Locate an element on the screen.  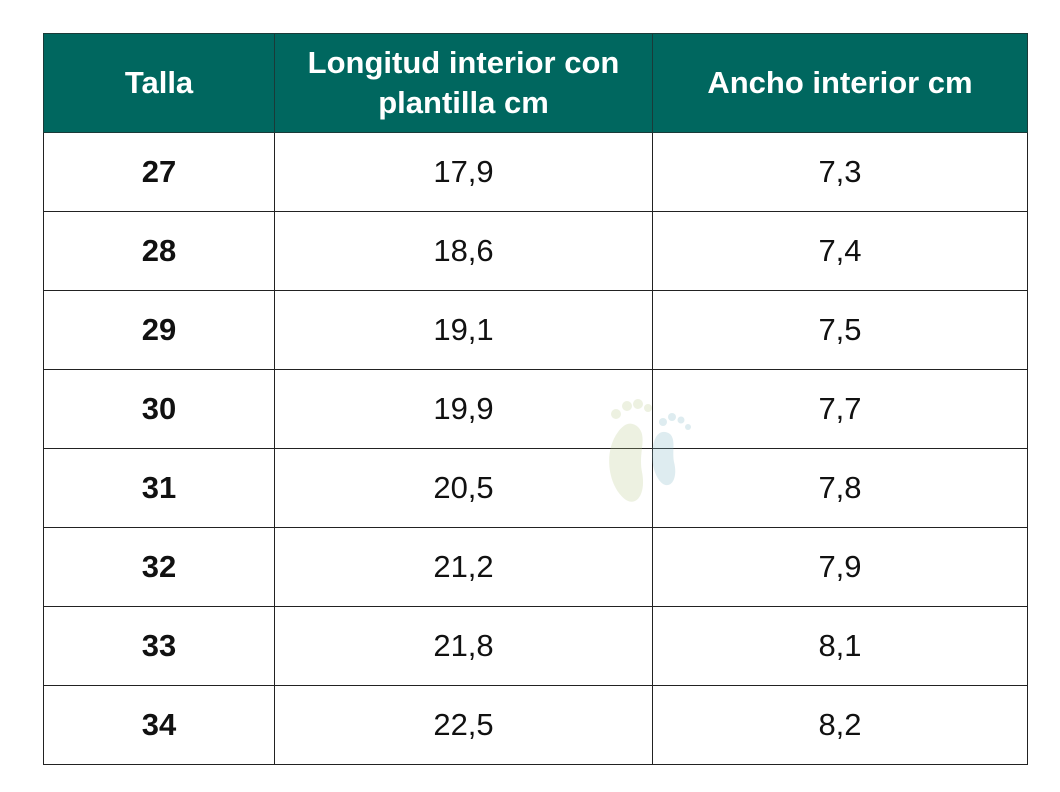
measure-cell: 19,1 is located at coordinates (463, 330).